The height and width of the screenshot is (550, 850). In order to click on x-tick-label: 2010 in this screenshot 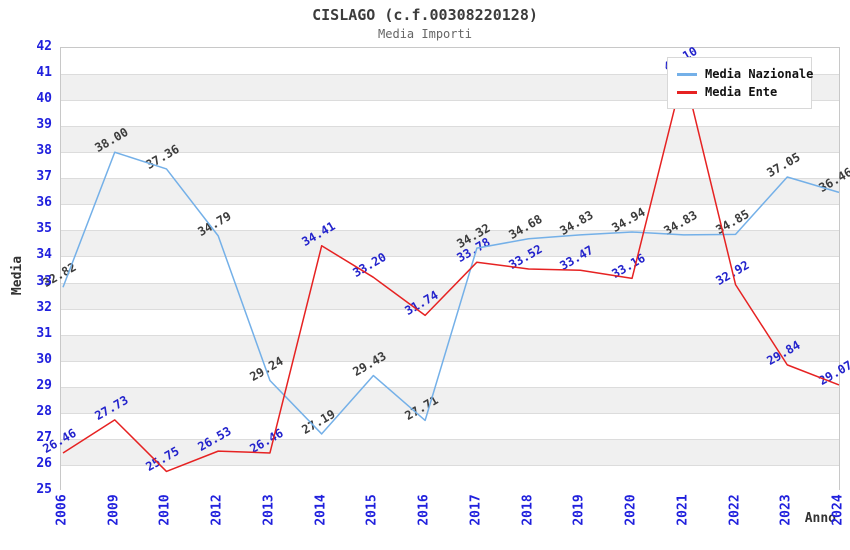, I will do `click(165, 510)`.